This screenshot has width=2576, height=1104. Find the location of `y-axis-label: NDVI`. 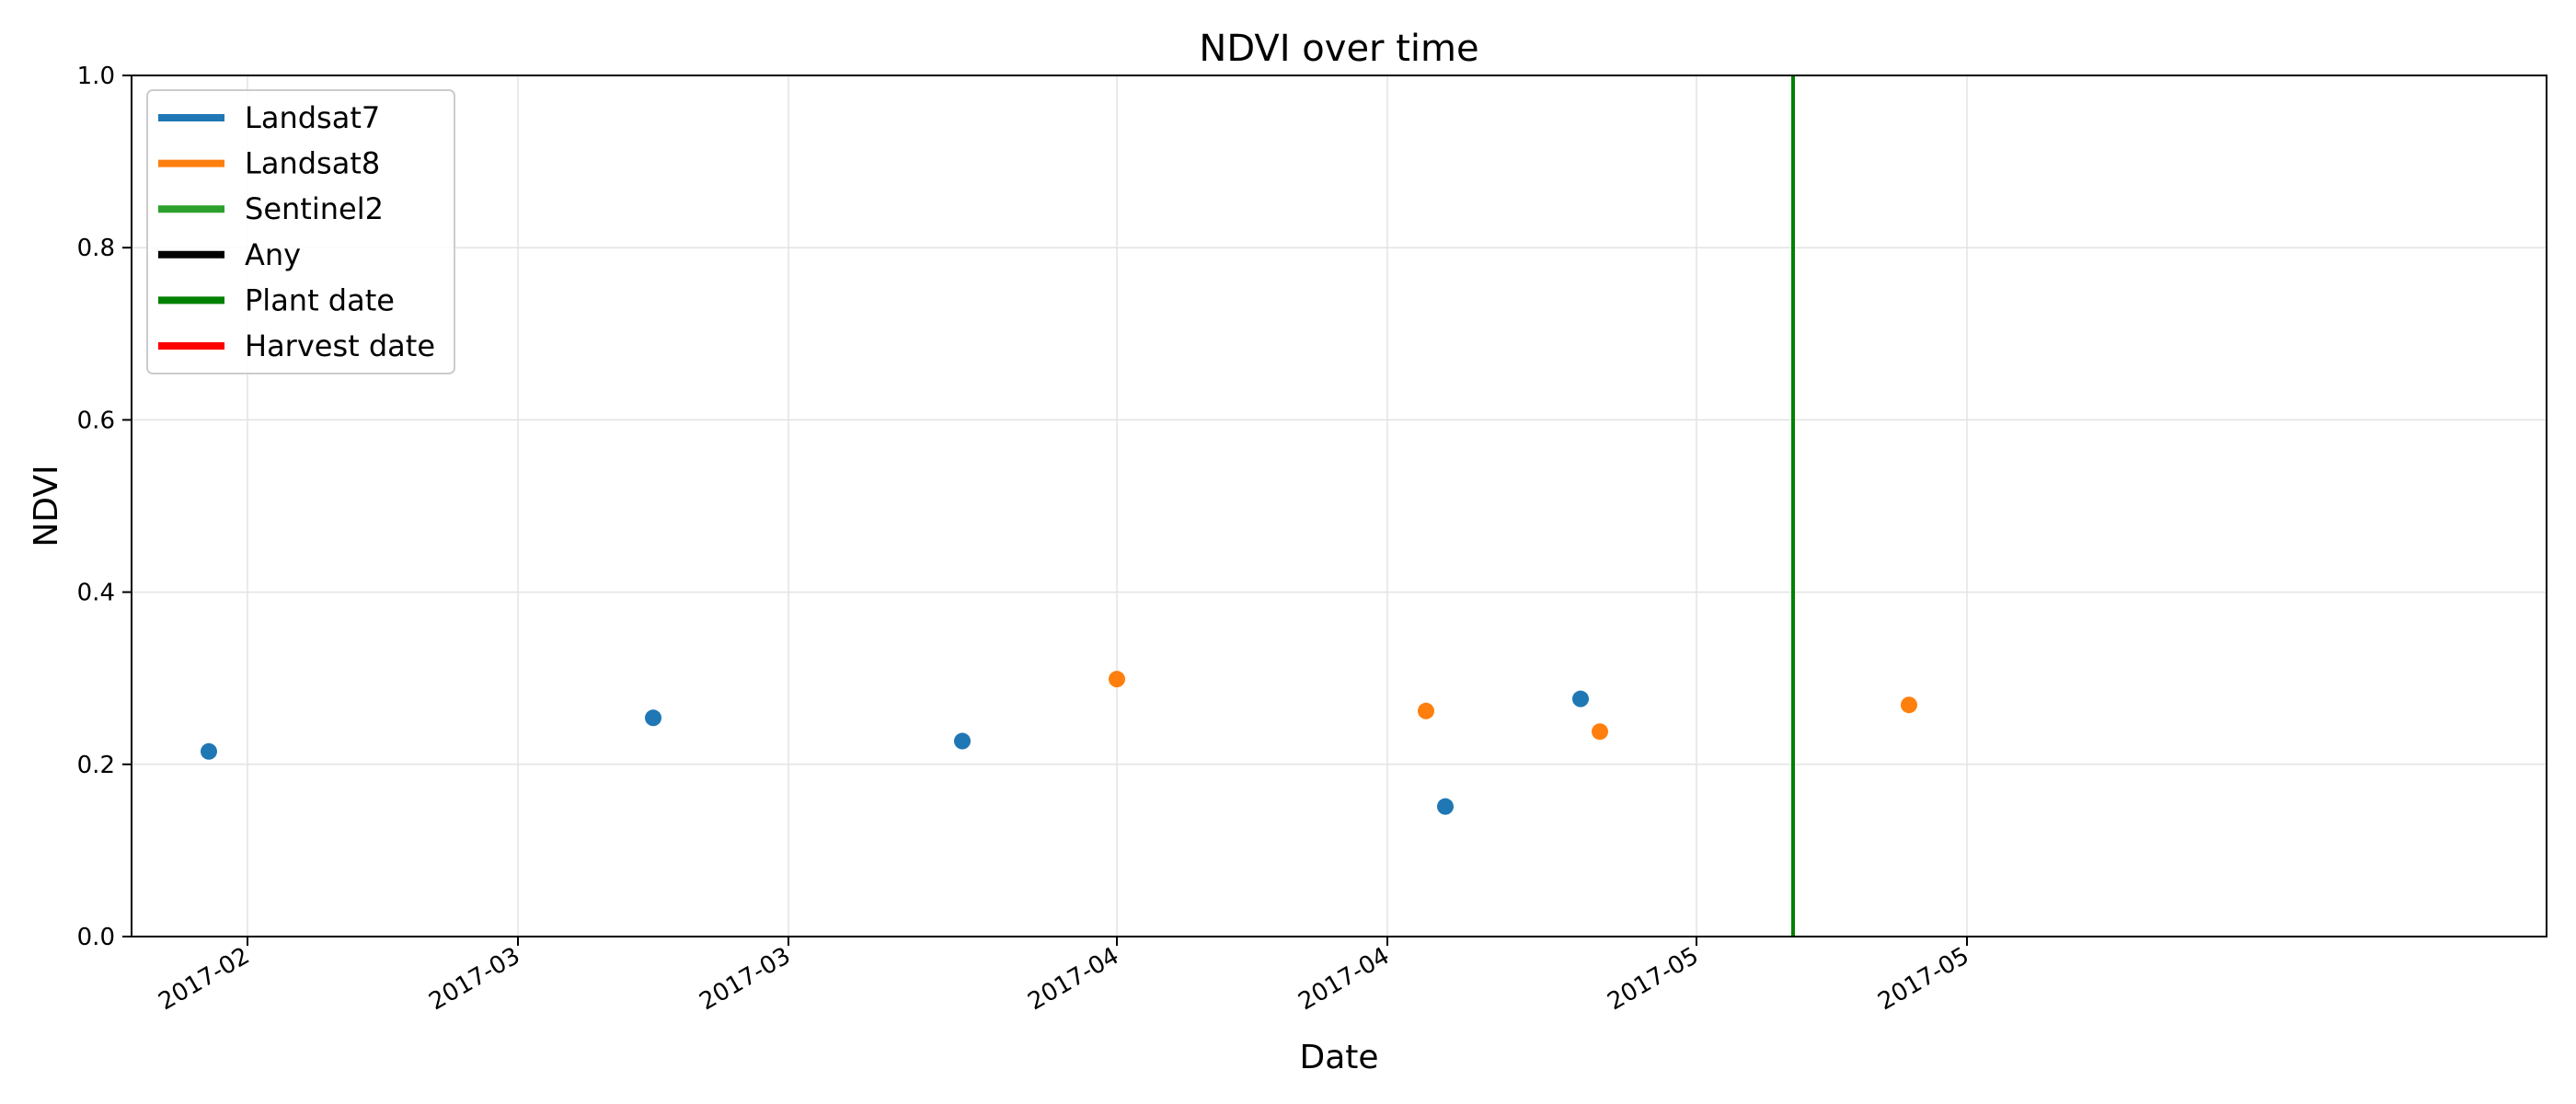

y-axis-label: NDVI is located at coordinates (46, 505).